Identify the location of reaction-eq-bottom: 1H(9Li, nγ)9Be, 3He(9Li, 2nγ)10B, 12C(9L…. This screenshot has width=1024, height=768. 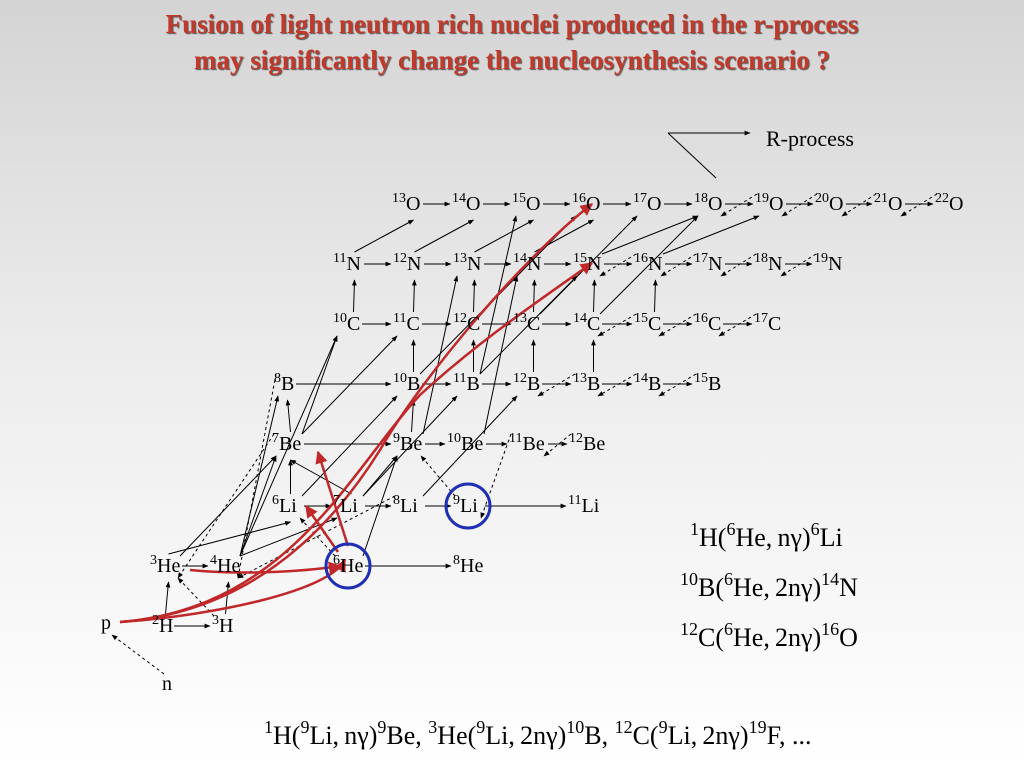
(537, 733).